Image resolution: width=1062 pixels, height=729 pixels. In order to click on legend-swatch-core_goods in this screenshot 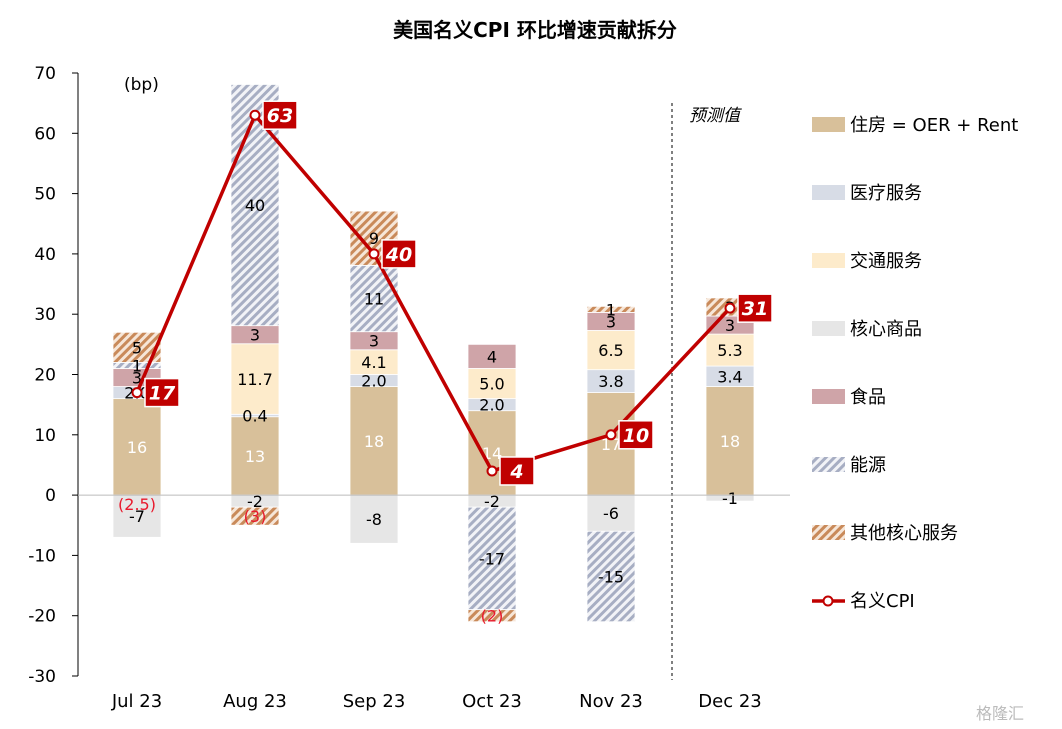, I will do `click(828, 328)`.